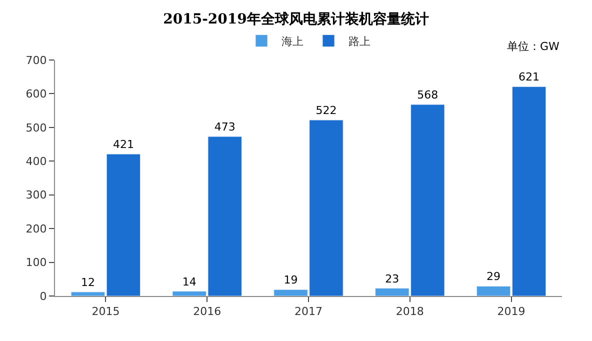 The width and height of the screenshot is (592, 341). What do you see at coordinates (123, 145) in the screenshot?
I see `data-label: 421` at bounding box center [123, 145].